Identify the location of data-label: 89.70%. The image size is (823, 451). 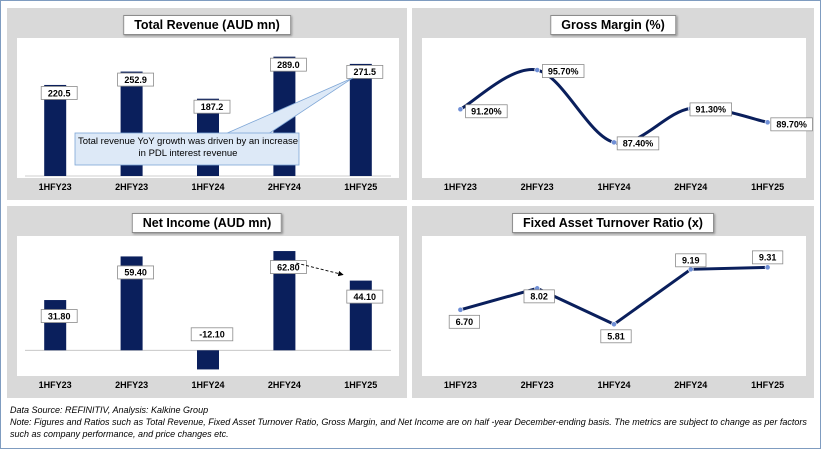
(791, 125).